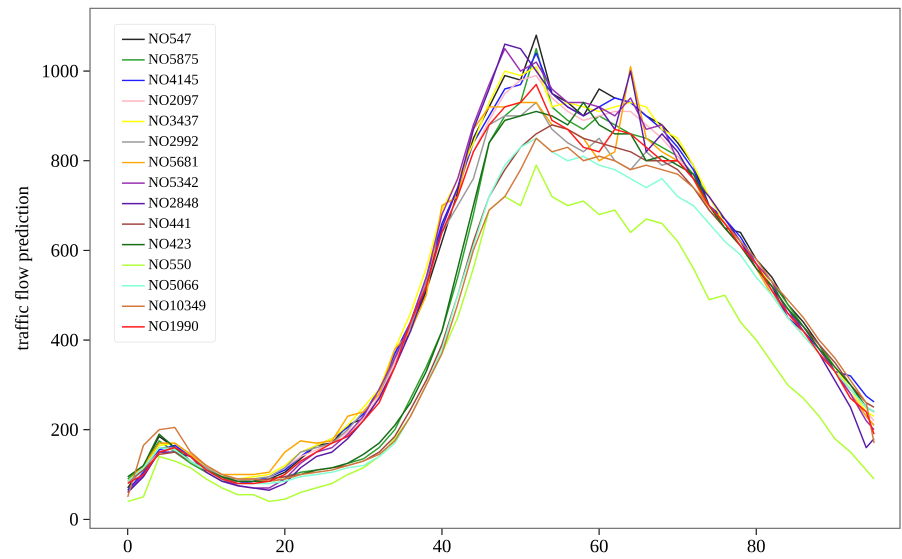 This screenshot has width=902, height=559. What do you see at coordinates (169, 264) in the screenshot?
I see `legend-label: NO550` at bounding box center [169, 264].